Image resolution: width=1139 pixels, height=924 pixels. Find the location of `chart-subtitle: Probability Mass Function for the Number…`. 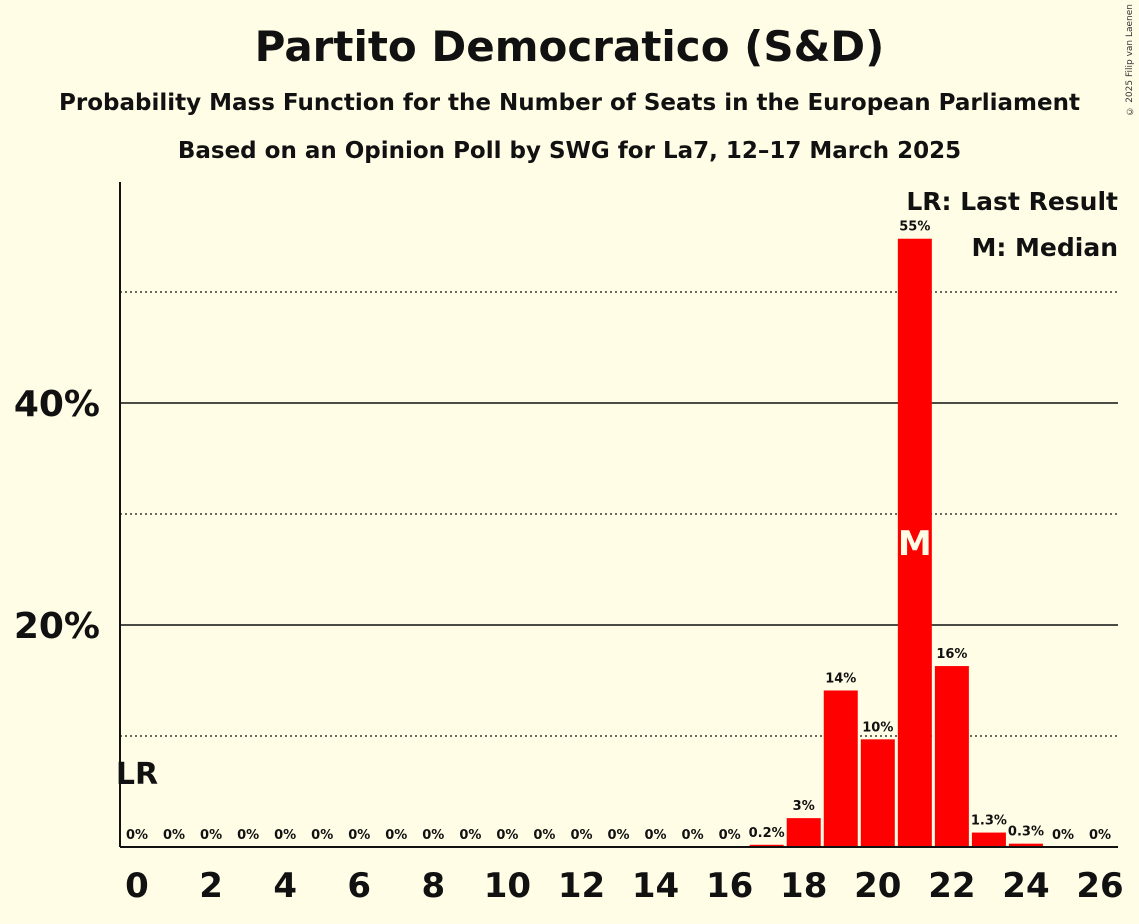

chart-subtitle: Probability Mass Function for the Number… is located at coordinates (569, 103).